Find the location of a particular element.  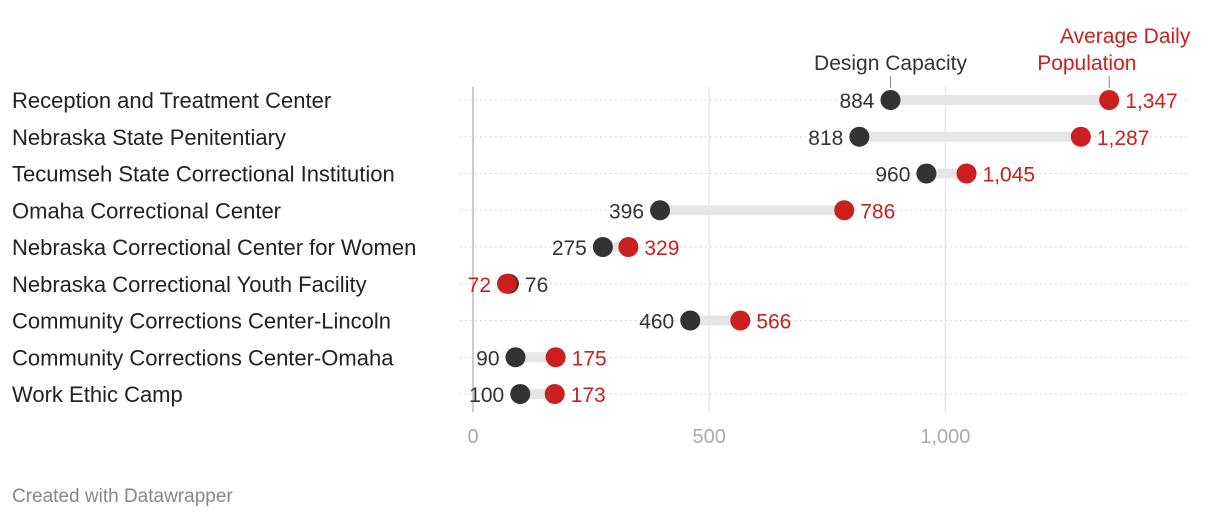

row-label: Omaha Correctional Center is located at coordinates (146, 210).